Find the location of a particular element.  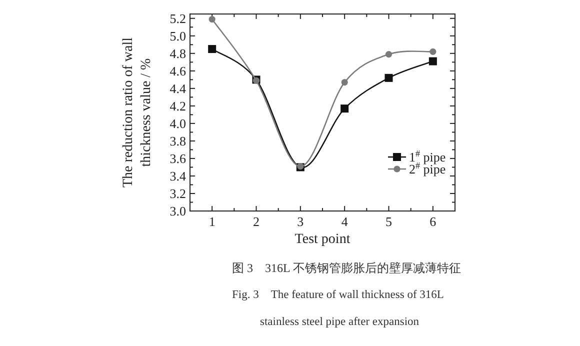

x-tick-label: 4 is located at coordinates (344, 221).